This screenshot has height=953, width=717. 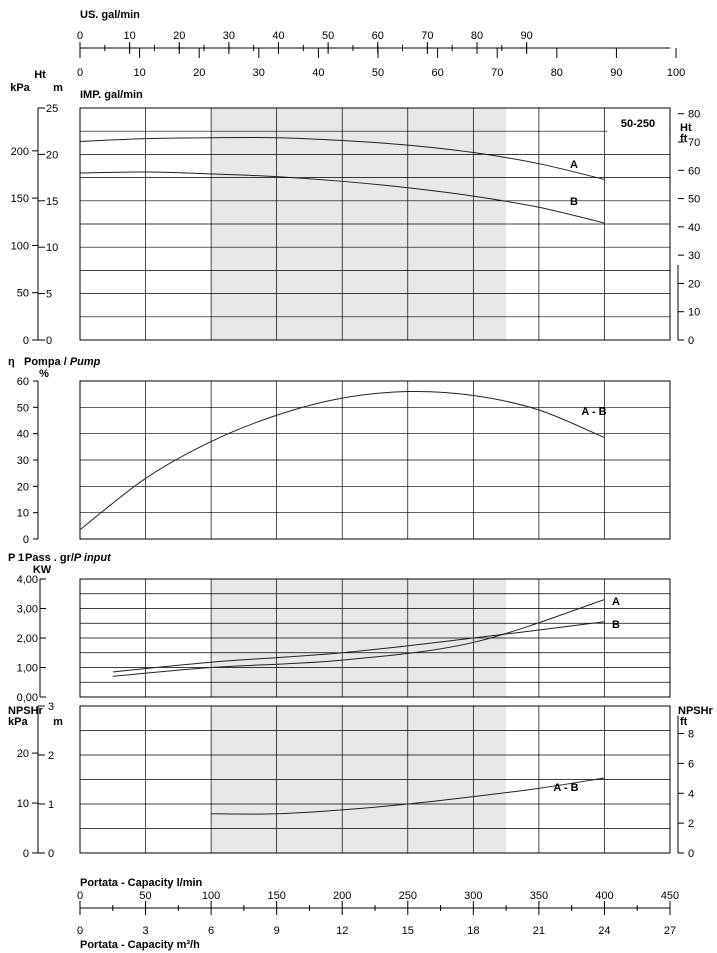 I want to click on head-ft-tick-label: 0, so click(x=691, y=341).